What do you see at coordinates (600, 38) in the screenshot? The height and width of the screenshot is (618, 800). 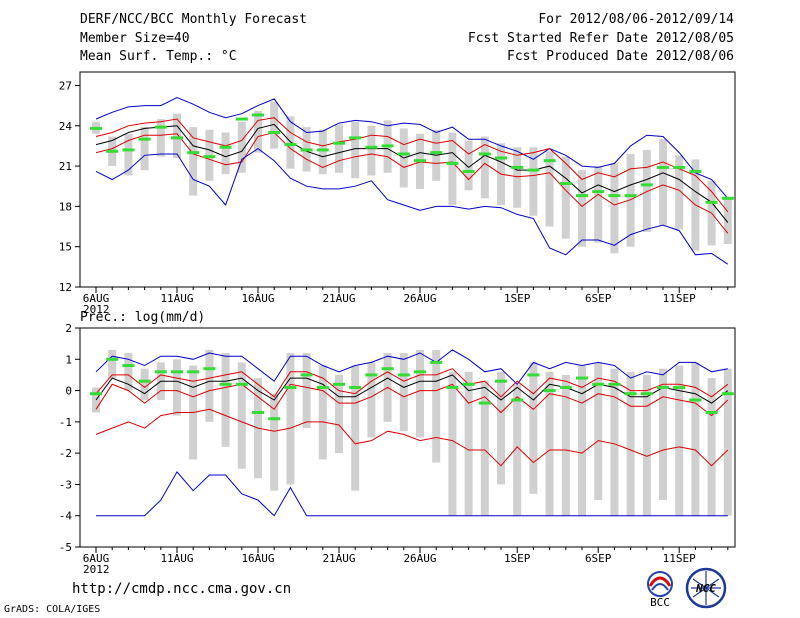 I see `refer-date: Fcst Started Refer Date 2012/08/05` at bounding box center [600, 38].